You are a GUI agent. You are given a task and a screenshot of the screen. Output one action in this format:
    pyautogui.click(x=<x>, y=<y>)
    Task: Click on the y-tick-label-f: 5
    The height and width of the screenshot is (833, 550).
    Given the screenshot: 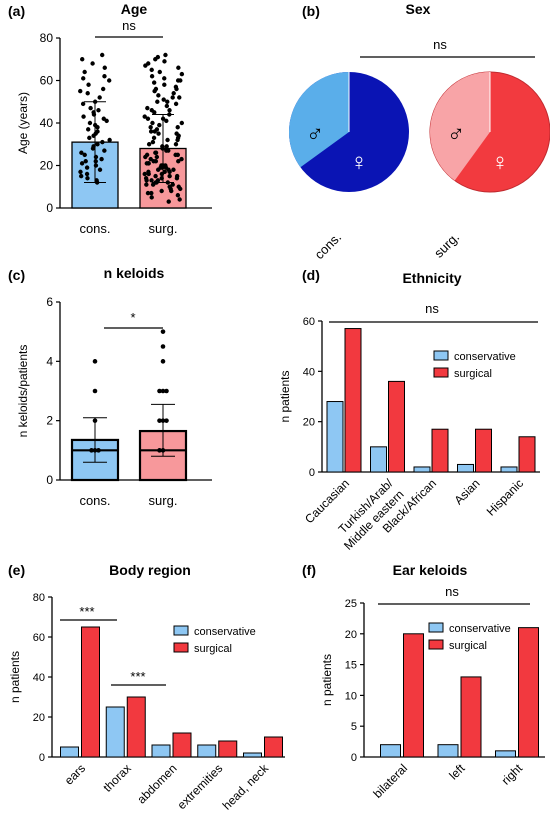 What is the action you would take?
    pyautogui.click(x=354, y=727)
    